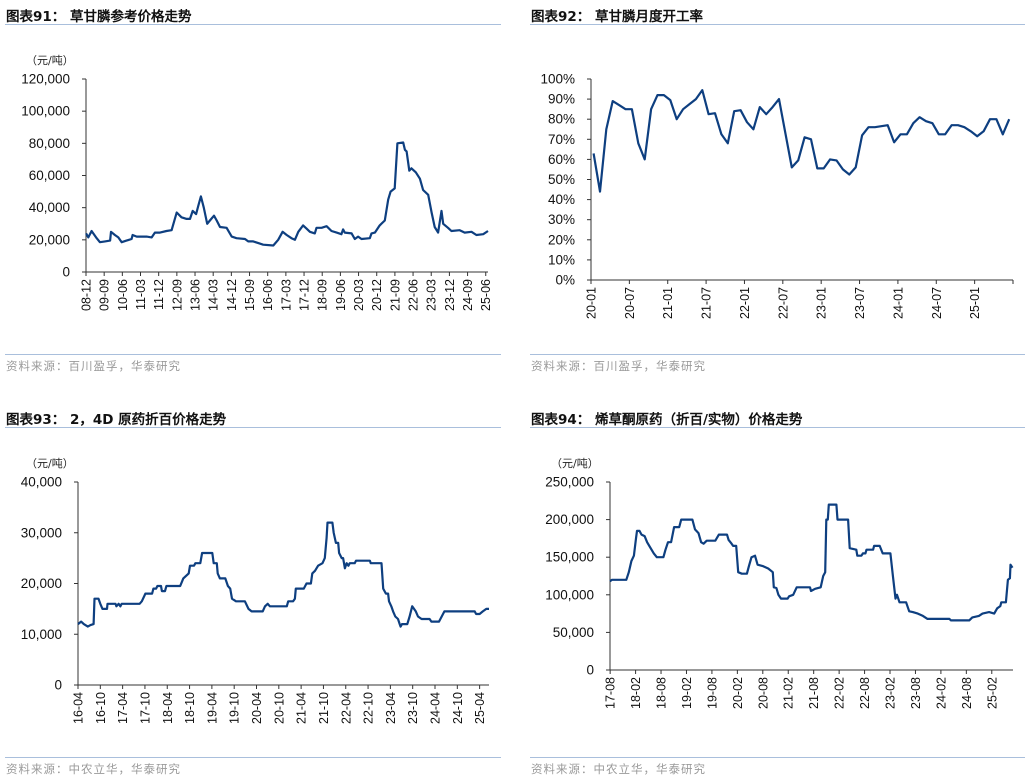 The image size is (1030, 781). Describe the element at coordinates (617, 17) in the screenshot. I see `chart-title-92: 图表92： 草甘膦月度开工率` at that location.